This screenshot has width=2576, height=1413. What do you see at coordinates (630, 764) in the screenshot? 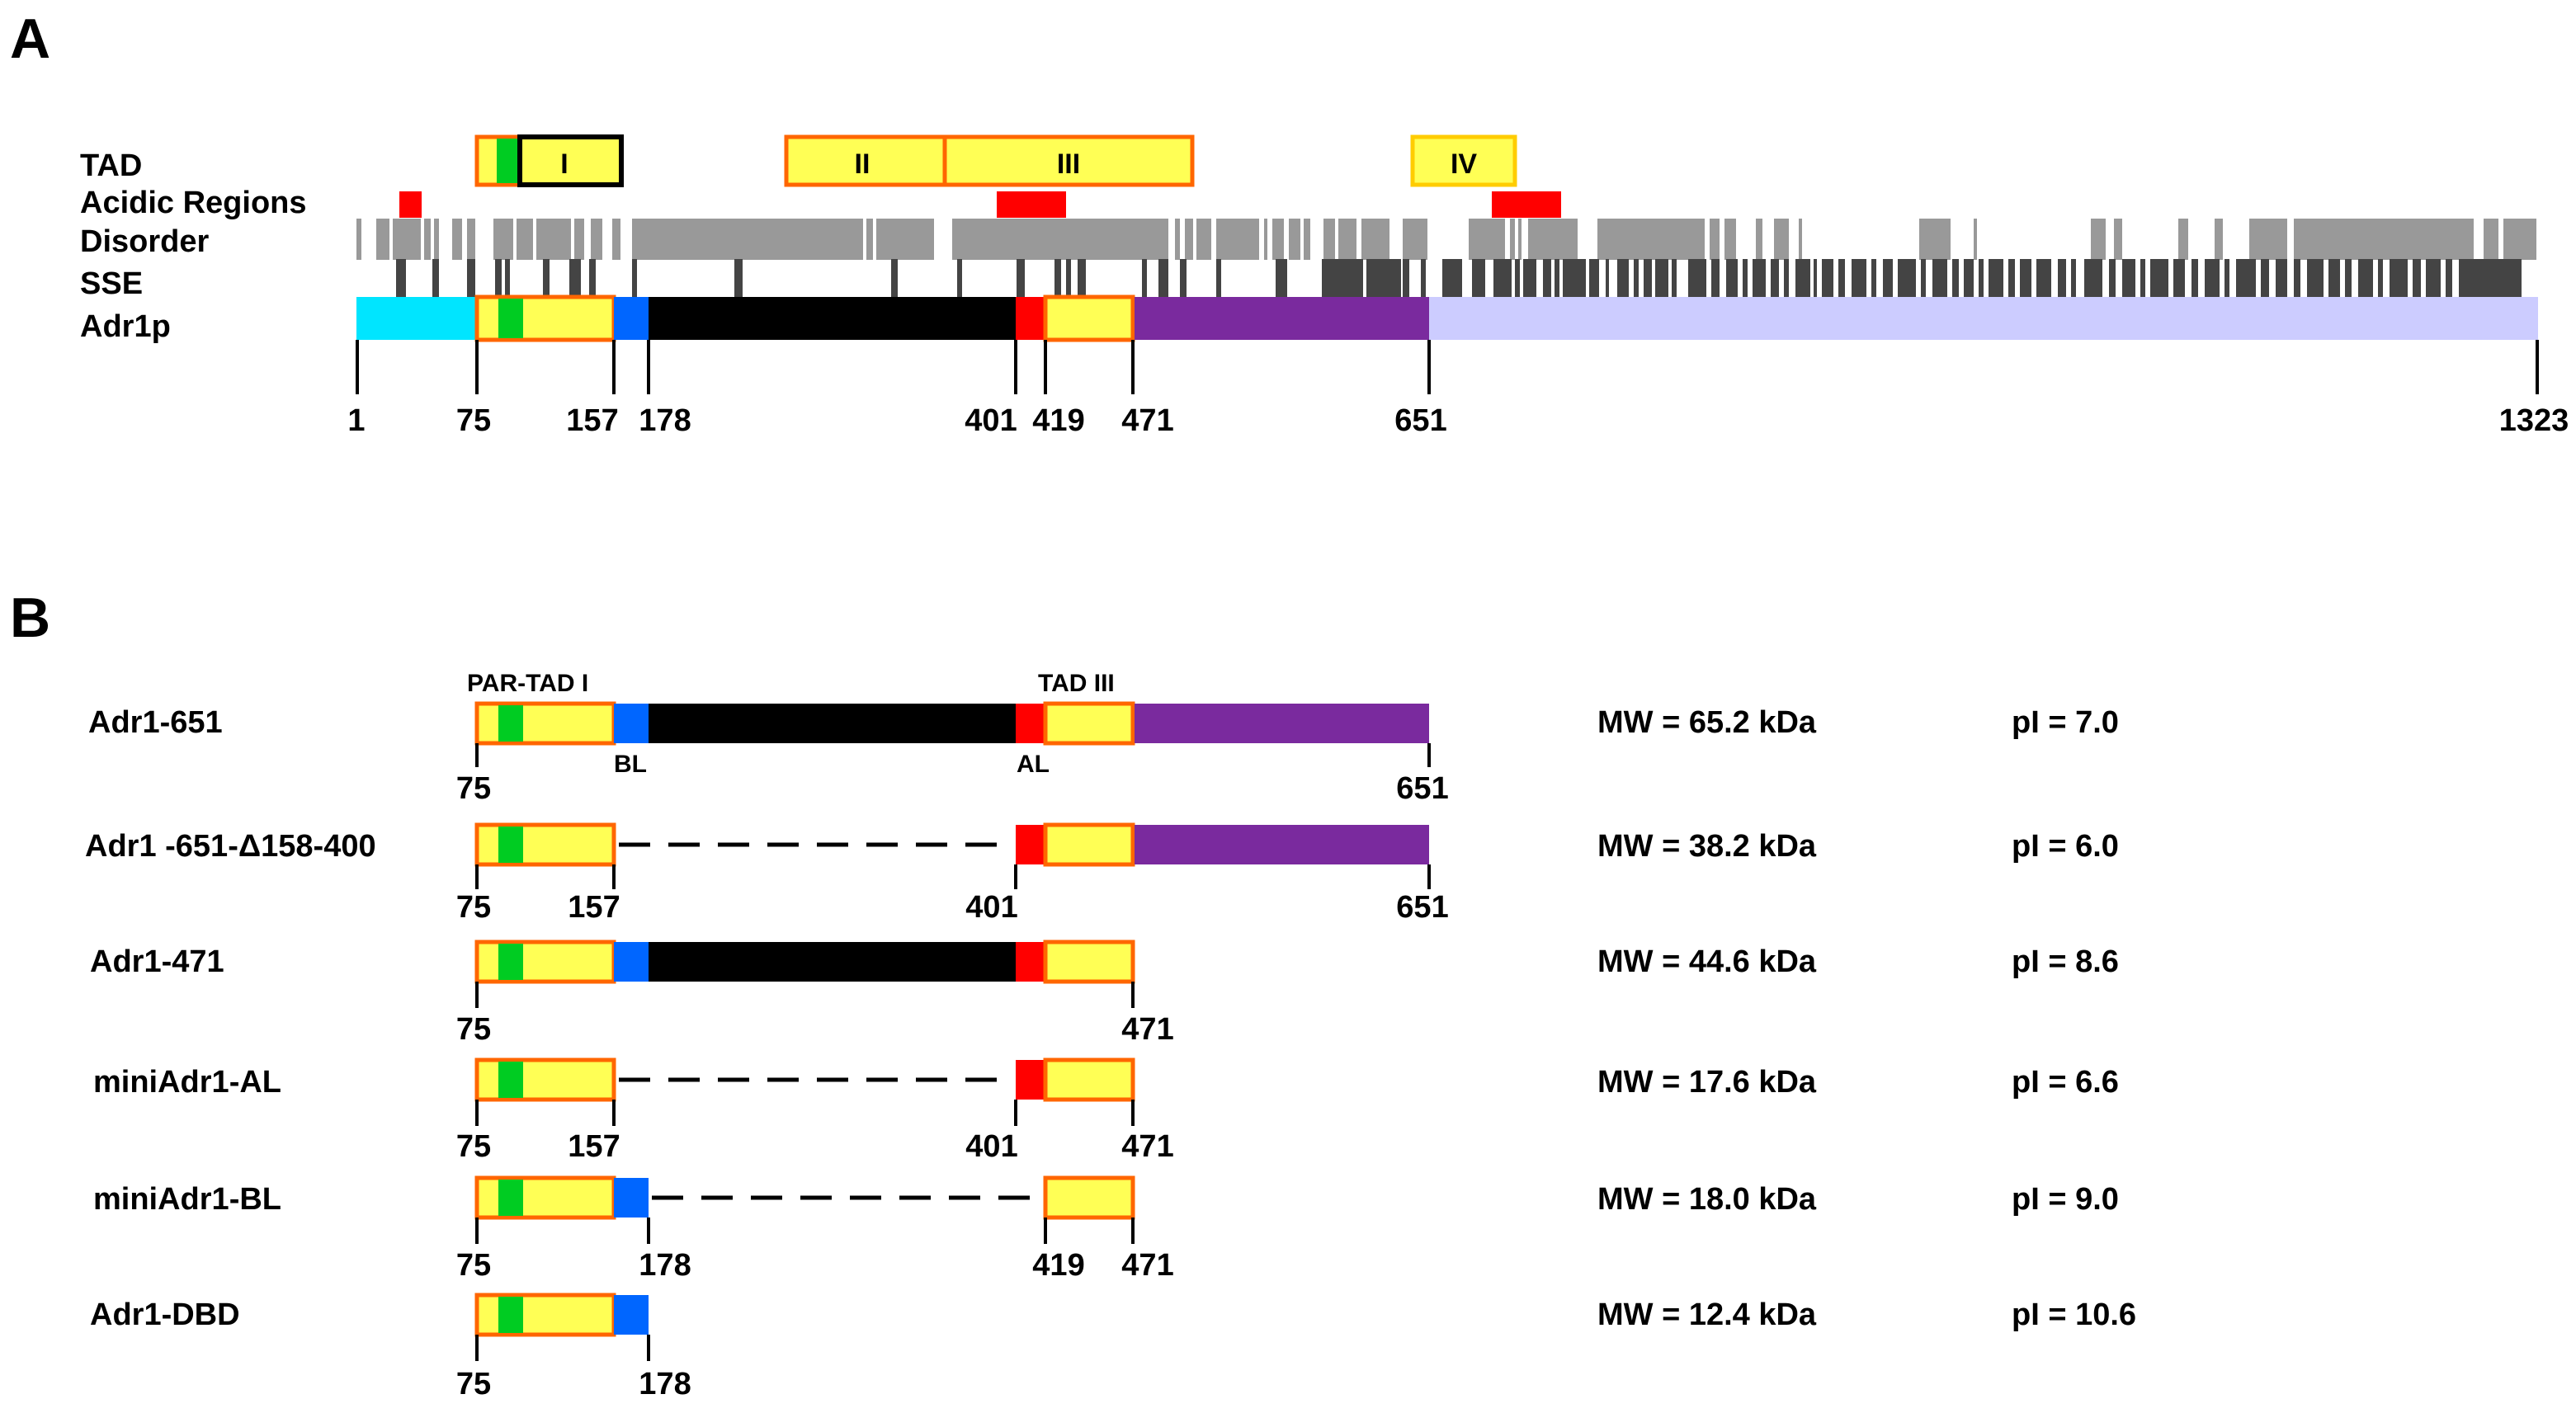
I see `bl-annotation: BL` at bounding box center [630, 764].